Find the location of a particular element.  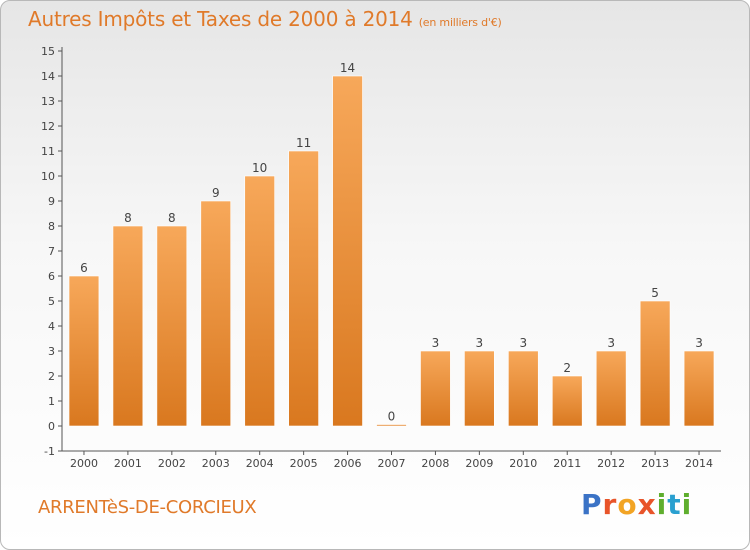

proxiti-logo: Proxiti is located at coordinates (637, 504).